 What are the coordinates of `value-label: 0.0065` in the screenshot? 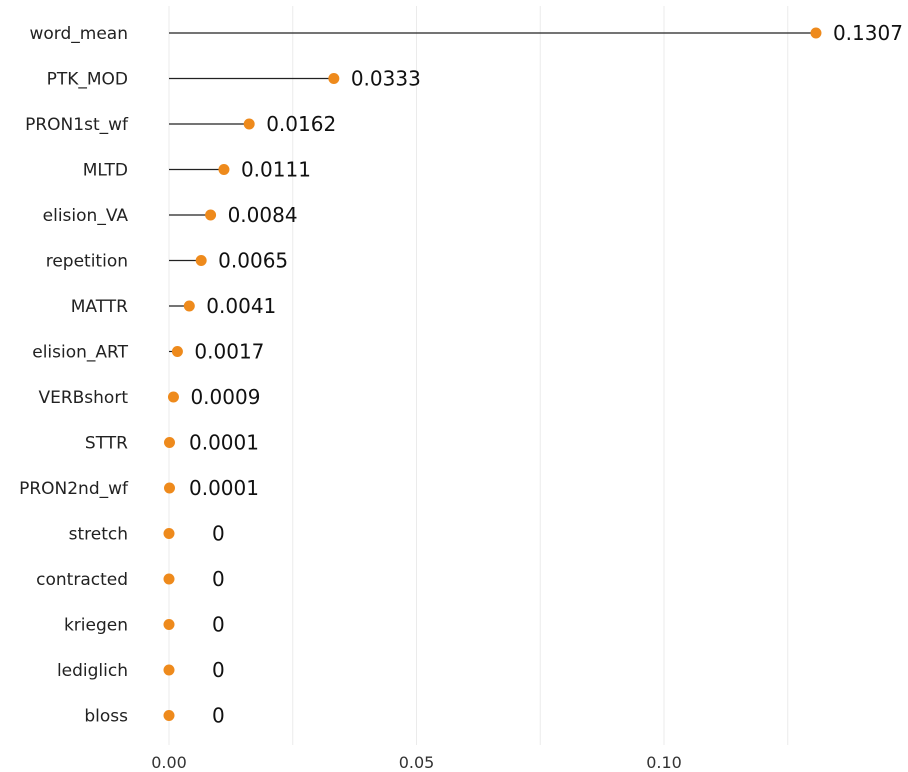 It's located at (253, 261).